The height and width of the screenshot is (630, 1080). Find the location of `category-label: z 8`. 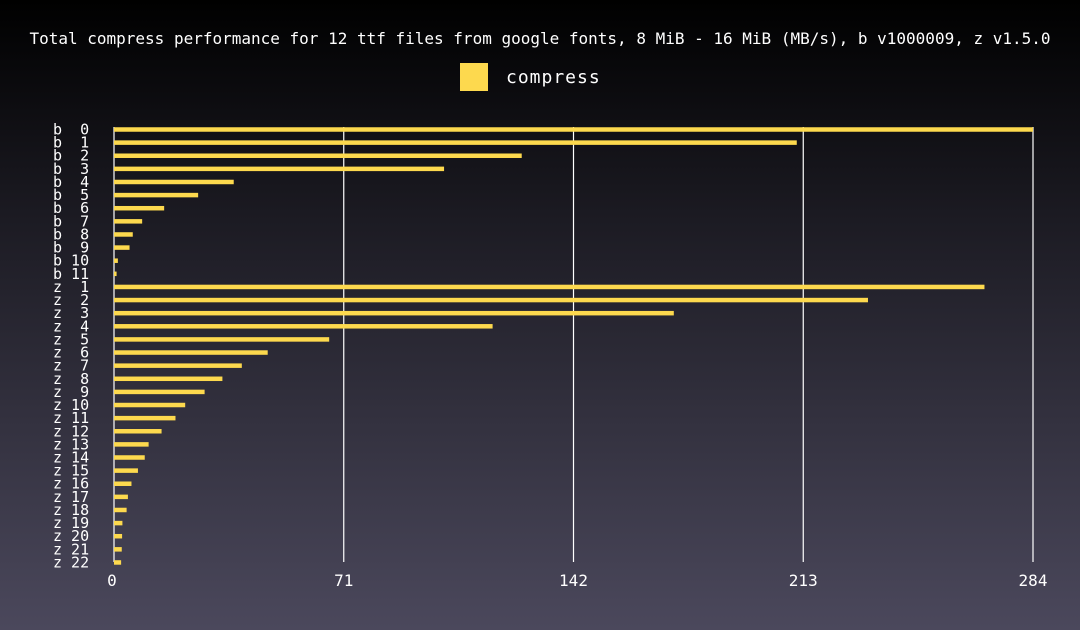

category-label: z 8 is located at coordinates (71, 379).